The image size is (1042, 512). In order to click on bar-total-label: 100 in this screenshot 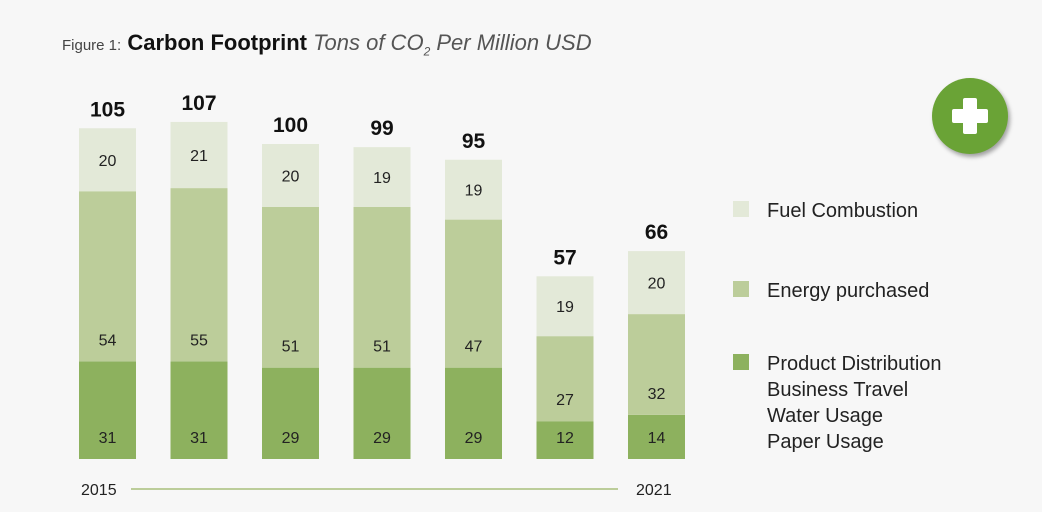, I will do `click(290, 125)`.